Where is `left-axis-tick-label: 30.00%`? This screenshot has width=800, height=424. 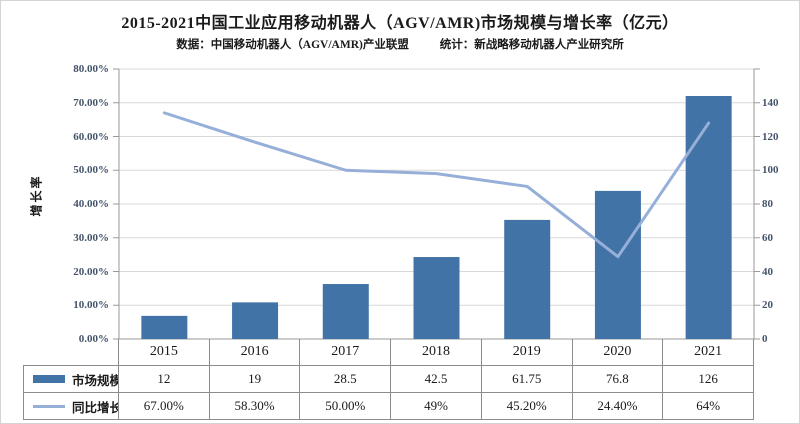
left-axis-tick-label: 30.00% is located at coordinates (91, 237).